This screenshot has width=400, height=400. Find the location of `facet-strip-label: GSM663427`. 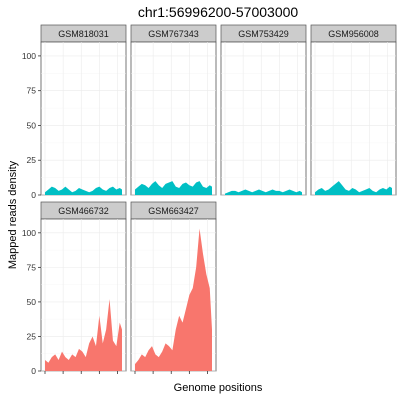

facet-strip-label: GSM663427 is located at coordinates (173, 211).